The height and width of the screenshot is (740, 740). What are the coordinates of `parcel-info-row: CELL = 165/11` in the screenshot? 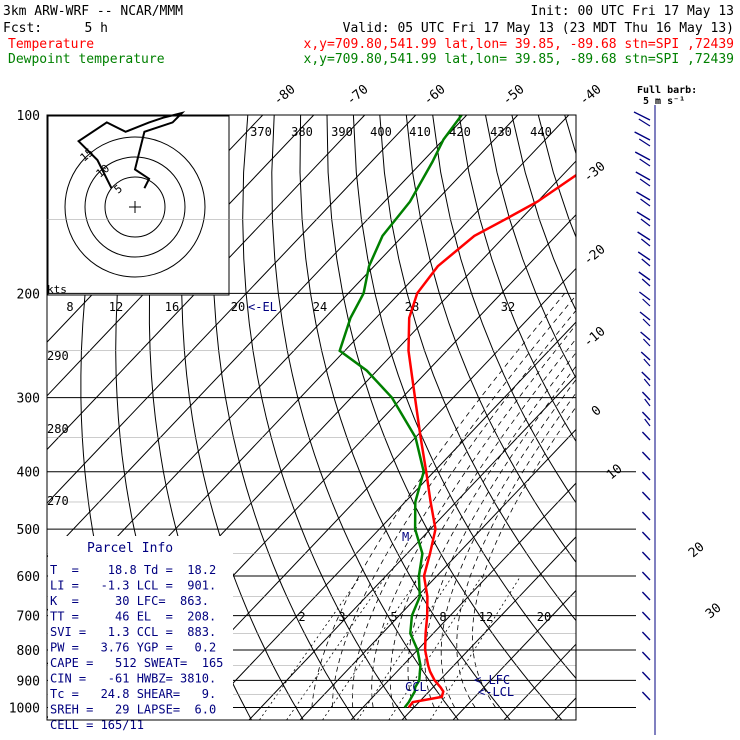 It's located at (97, 725).